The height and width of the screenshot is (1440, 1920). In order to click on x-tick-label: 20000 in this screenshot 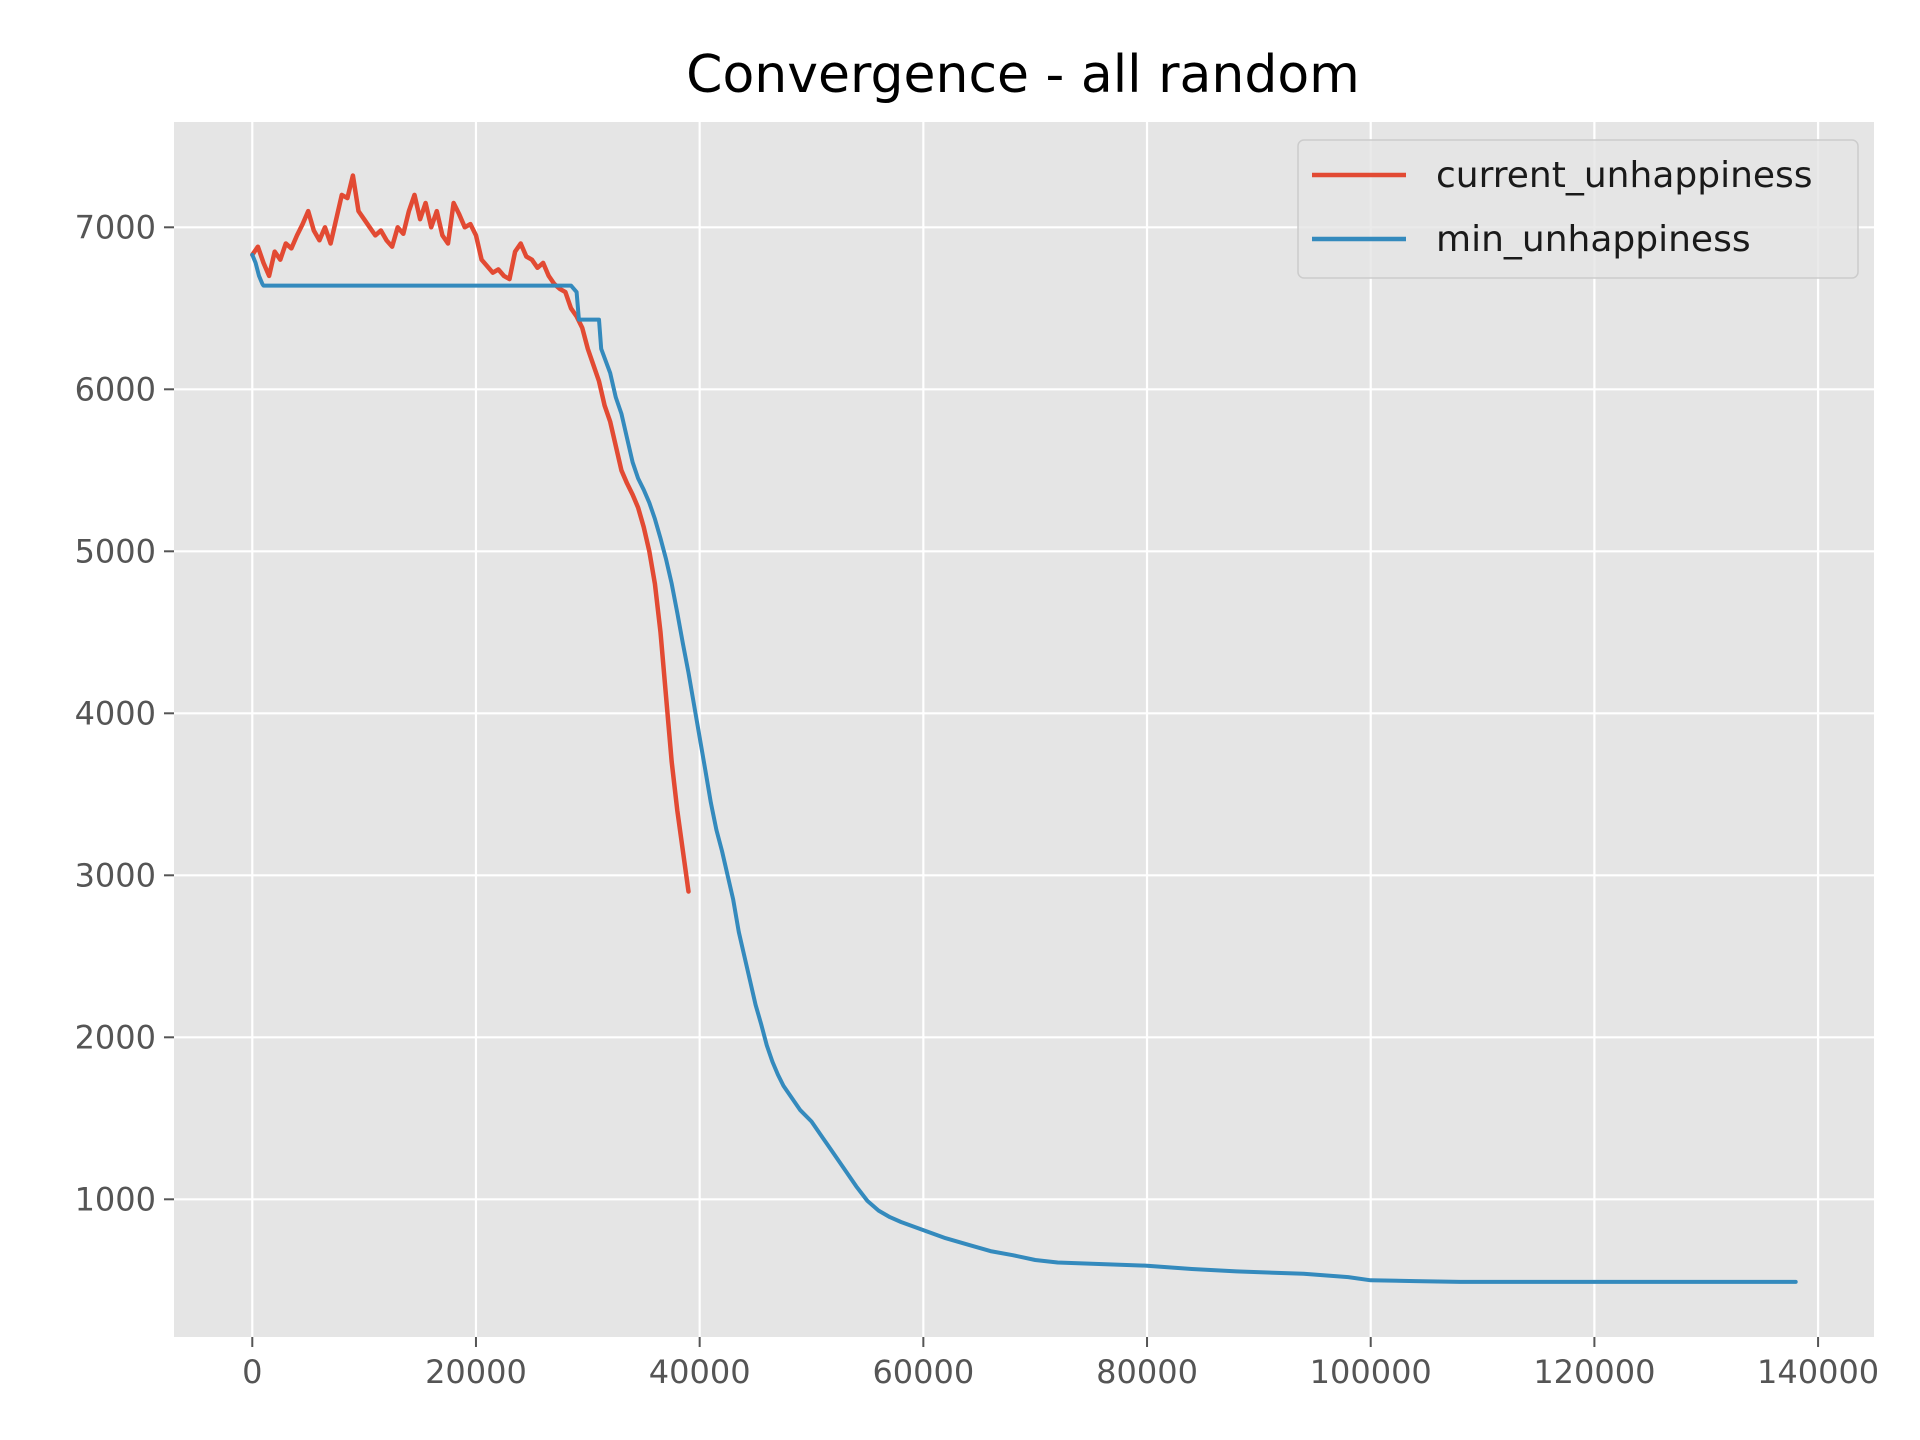, I will do `click(476, 1372)`.